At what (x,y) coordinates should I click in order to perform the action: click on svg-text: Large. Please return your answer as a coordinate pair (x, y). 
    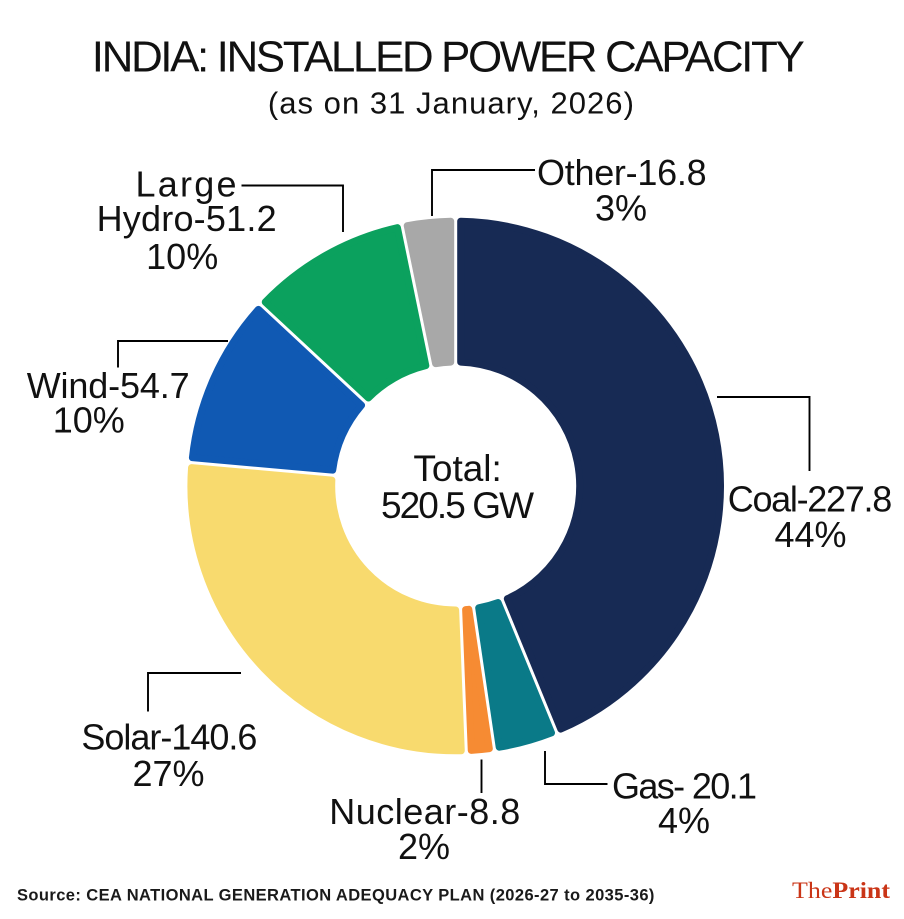
    Looking at the image, I should click on (186, 184).